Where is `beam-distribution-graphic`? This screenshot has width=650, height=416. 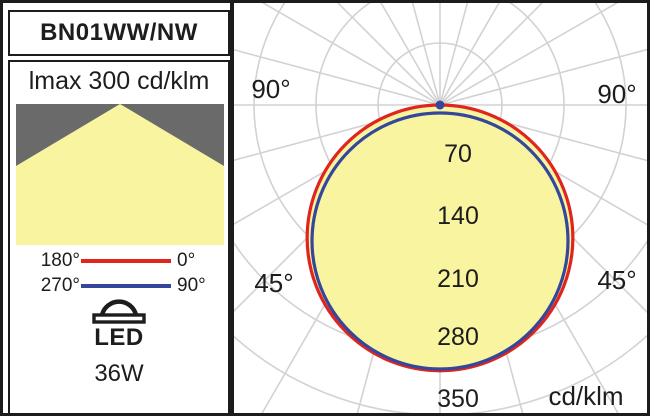 beam-distribution-graphic is located at coordinates (120, 174).